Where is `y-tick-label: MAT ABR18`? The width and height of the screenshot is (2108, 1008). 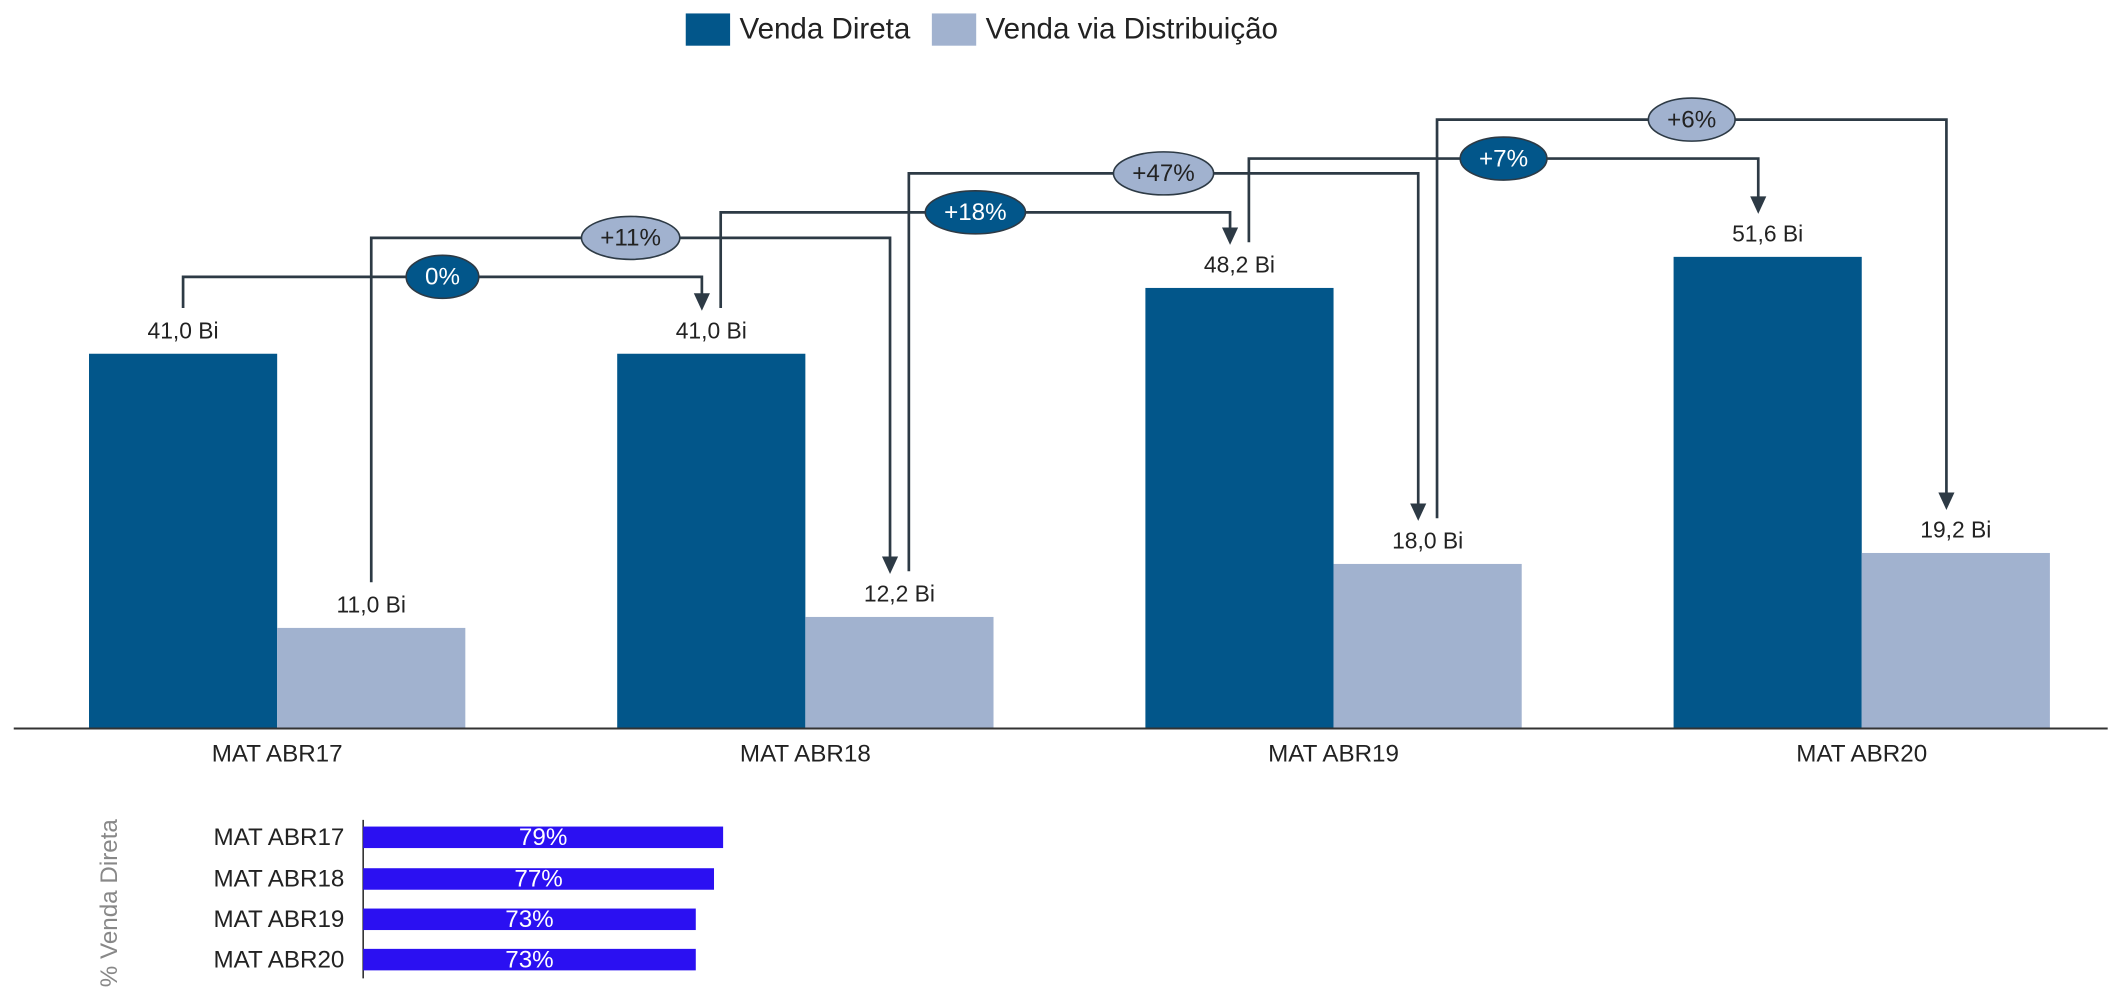
y-tick-label: MAT ABR18 is located at coordinates (279, 879).